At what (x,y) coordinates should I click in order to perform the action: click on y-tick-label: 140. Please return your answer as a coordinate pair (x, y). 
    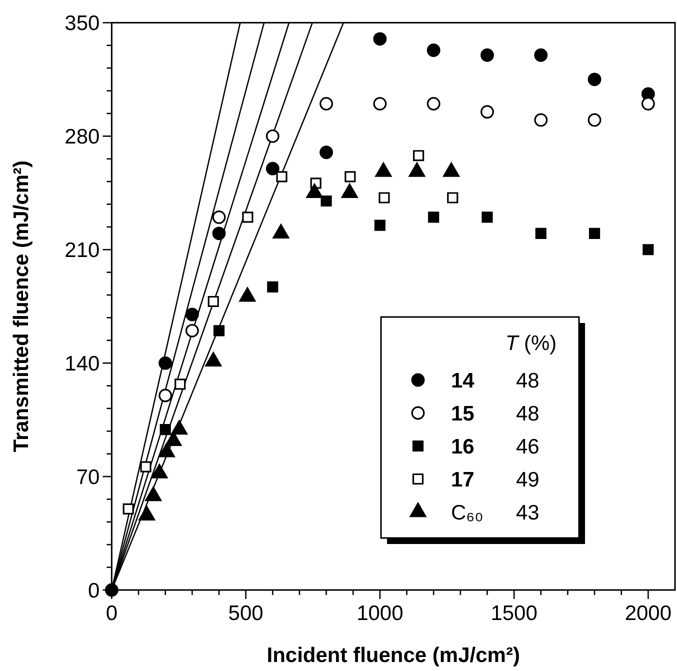
    Looking at the image, I should click on (82, 364).